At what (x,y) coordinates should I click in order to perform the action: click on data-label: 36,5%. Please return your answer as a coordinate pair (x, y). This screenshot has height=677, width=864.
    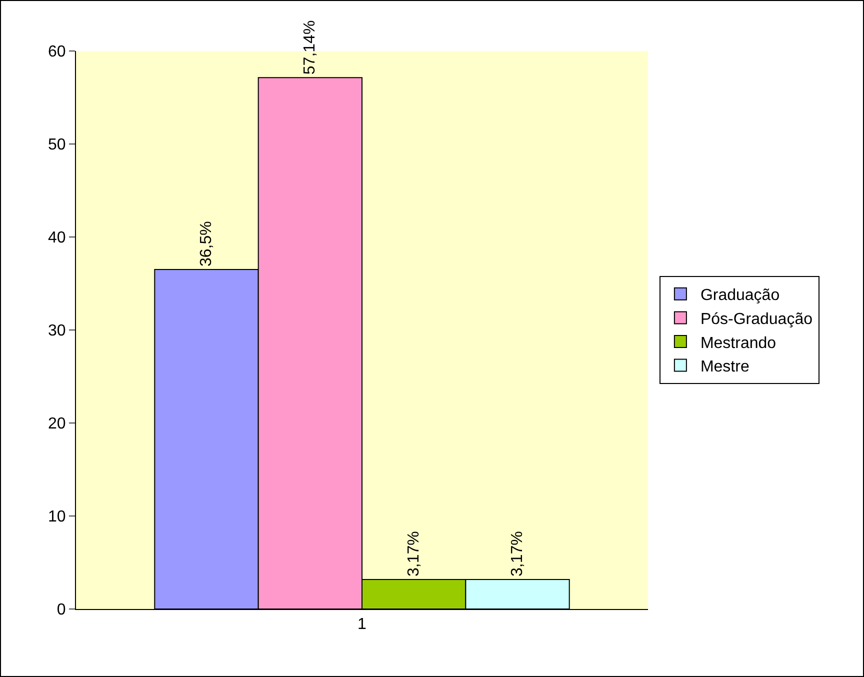
    Looking at the image, I should click on (206, 244).